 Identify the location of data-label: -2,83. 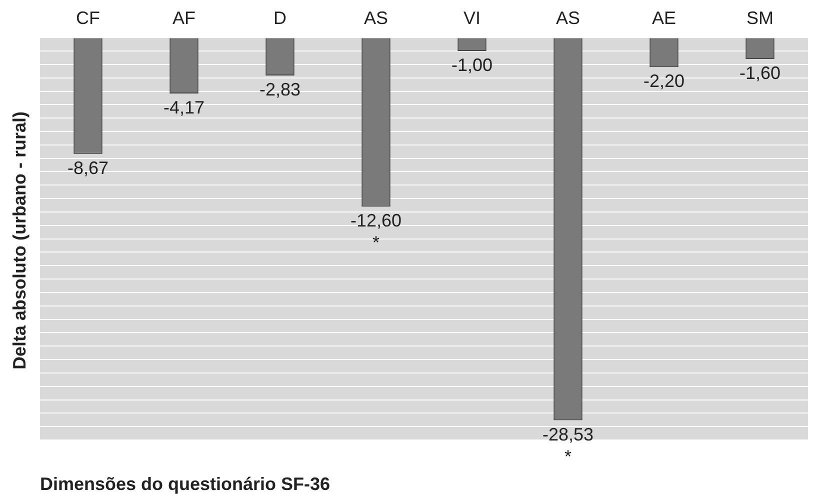
(280, 90).